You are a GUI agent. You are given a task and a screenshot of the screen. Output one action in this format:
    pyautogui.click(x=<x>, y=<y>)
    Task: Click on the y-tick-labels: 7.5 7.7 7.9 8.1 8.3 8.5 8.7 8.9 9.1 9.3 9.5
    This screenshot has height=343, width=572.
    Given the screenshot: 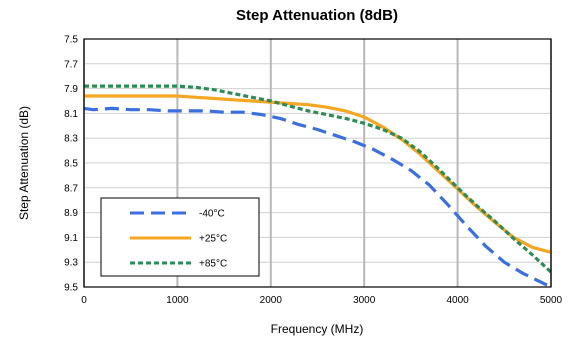 What is the action you would take?
    pyautogui.click(x=71, y=164)
    